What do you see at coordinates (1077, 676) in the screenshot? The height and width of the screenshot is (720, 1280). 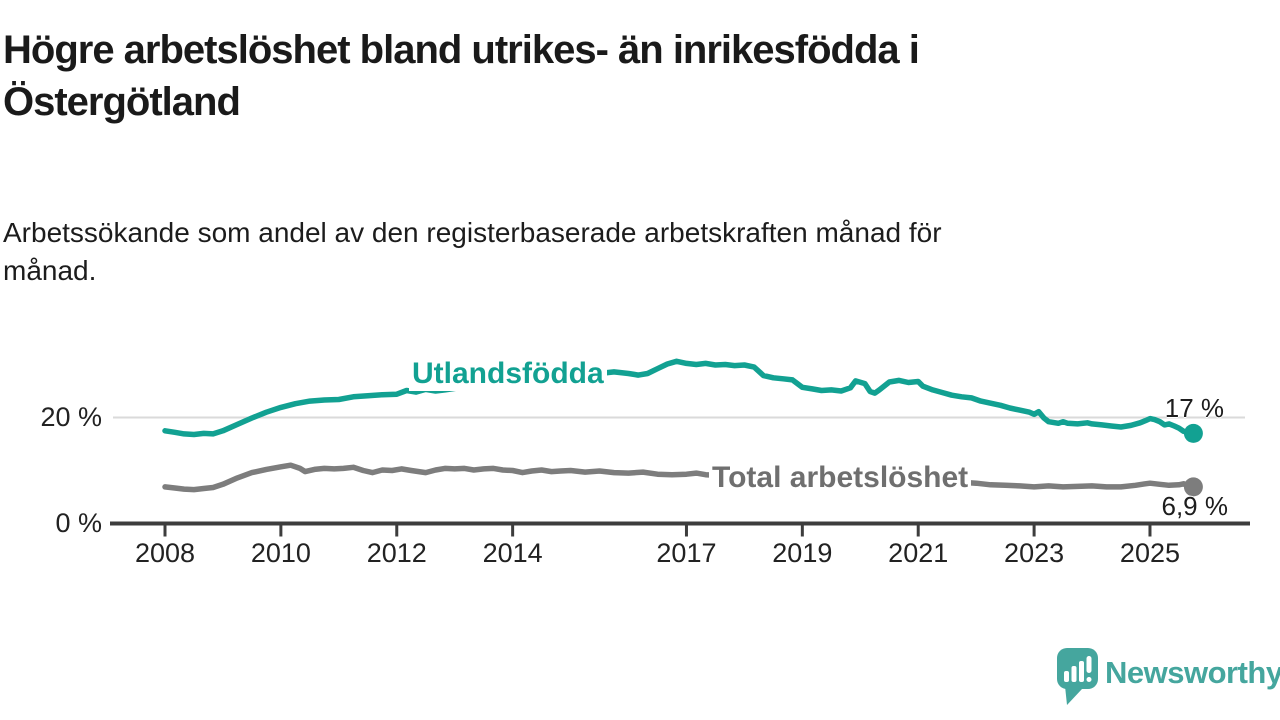 I see `newsworthy-bar-chart-bubble-icon` at bounding box center [1077, 676].